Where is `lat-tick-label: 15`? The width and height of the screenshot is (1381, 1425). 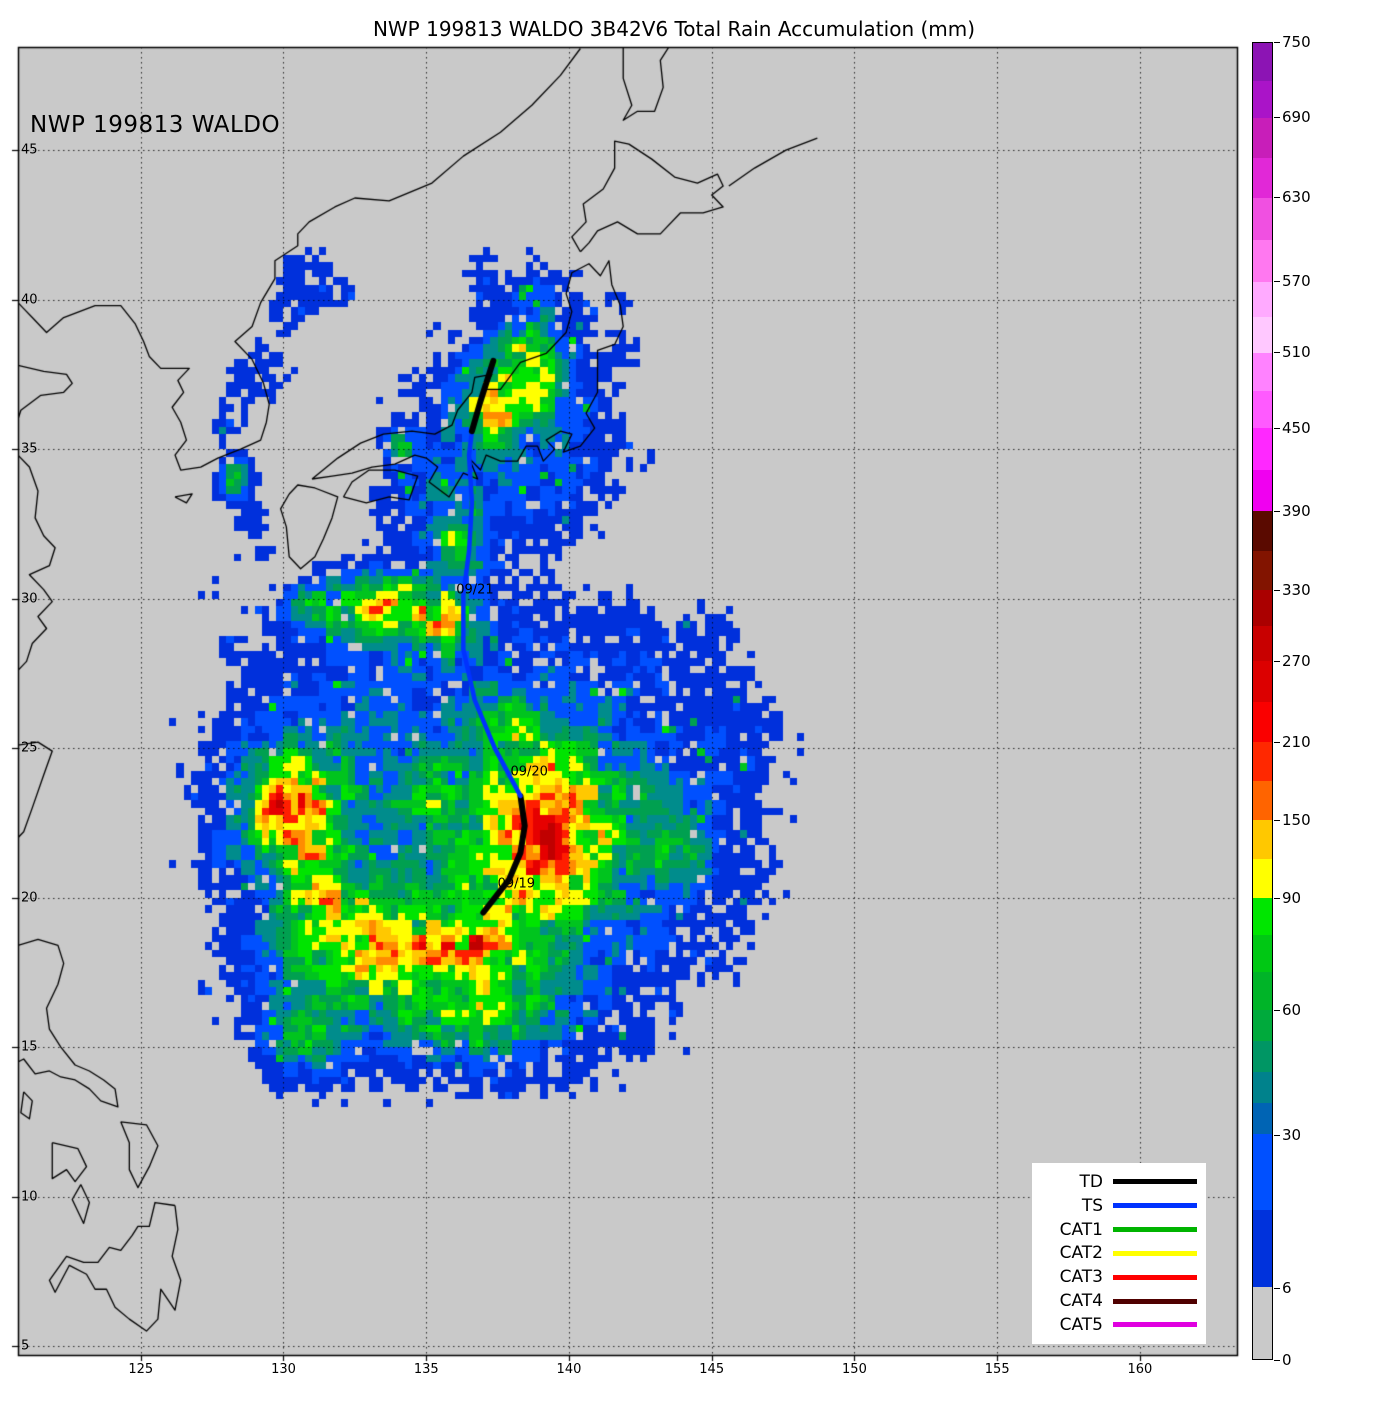 lat-tick-label: 15 is located at coordinates (29, 1047).